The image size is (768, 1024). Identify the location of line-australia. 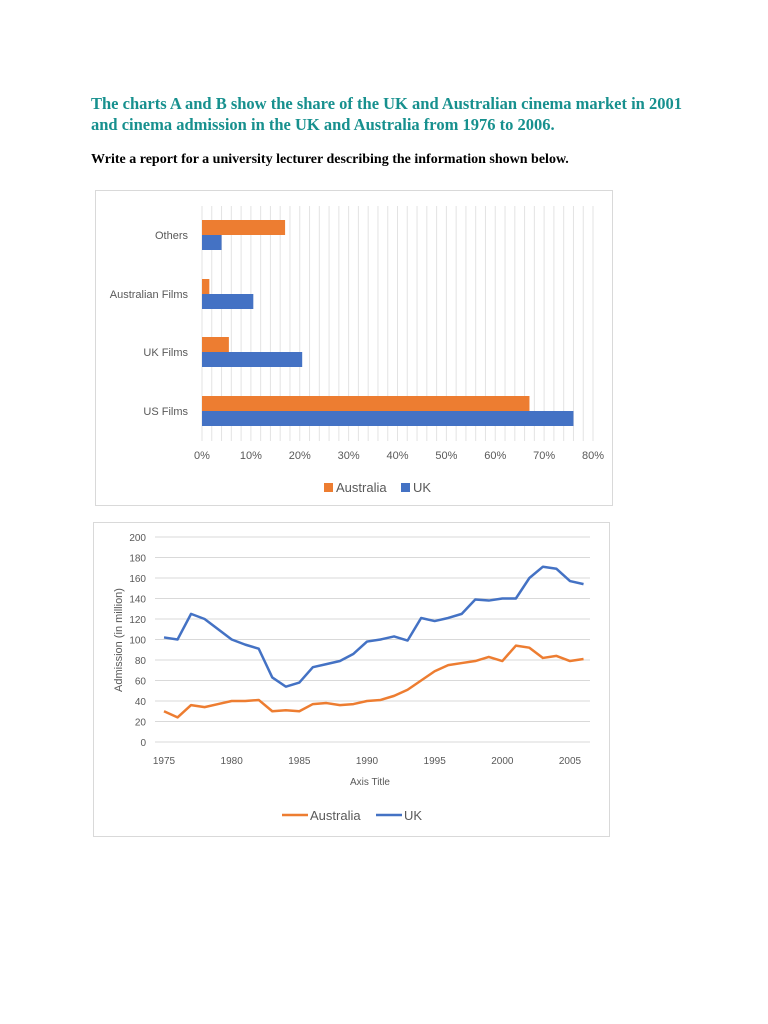
(373, 681).